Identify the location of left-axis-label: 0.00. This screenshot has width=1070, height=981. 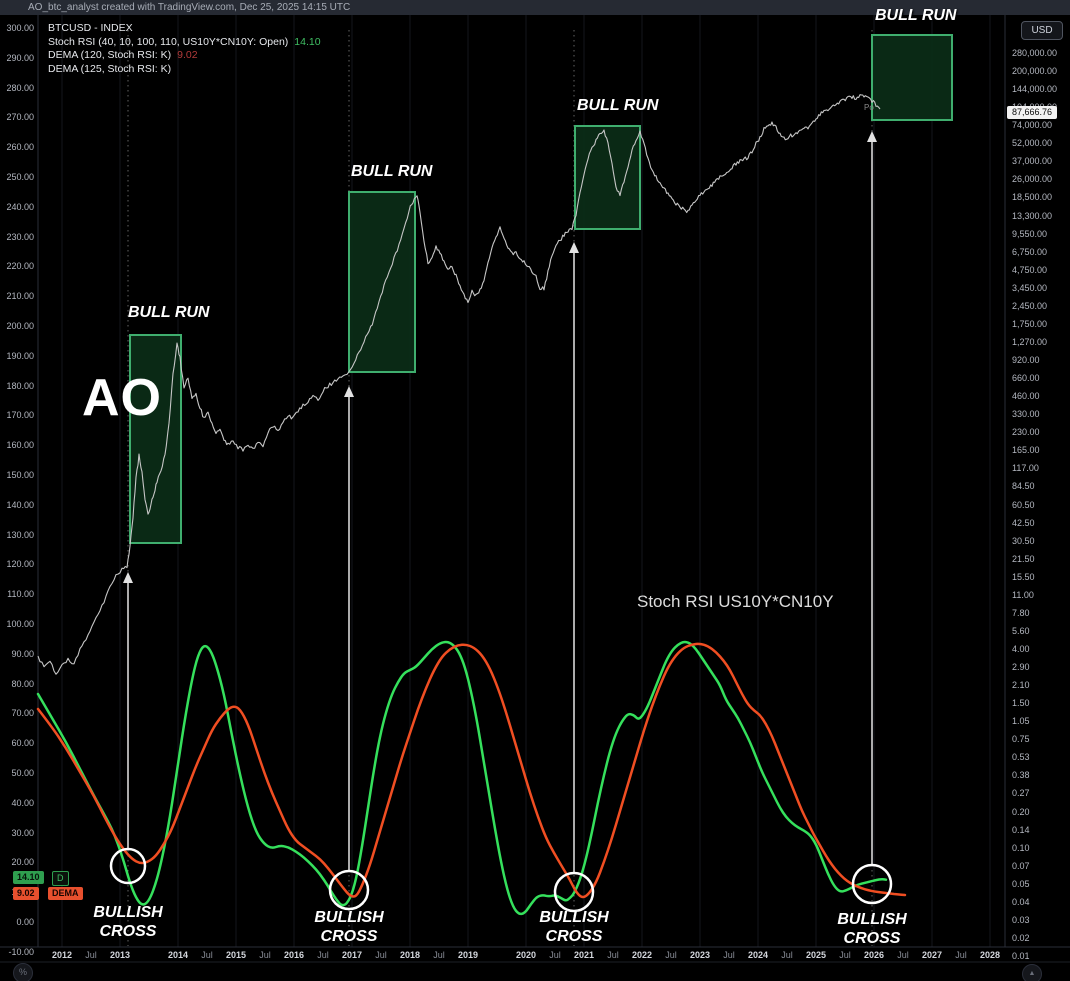
(25, 922).